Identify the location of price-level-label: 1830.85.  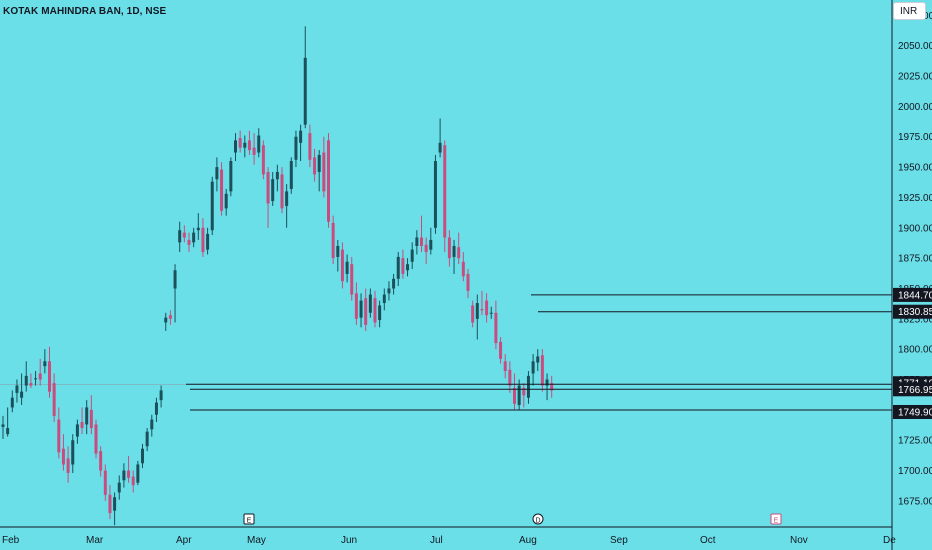
(912, 311).